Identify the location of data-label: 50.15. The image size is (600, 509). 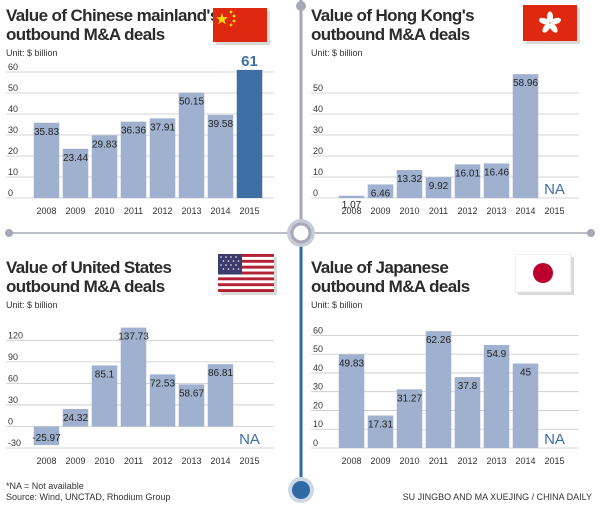
(191, 102).